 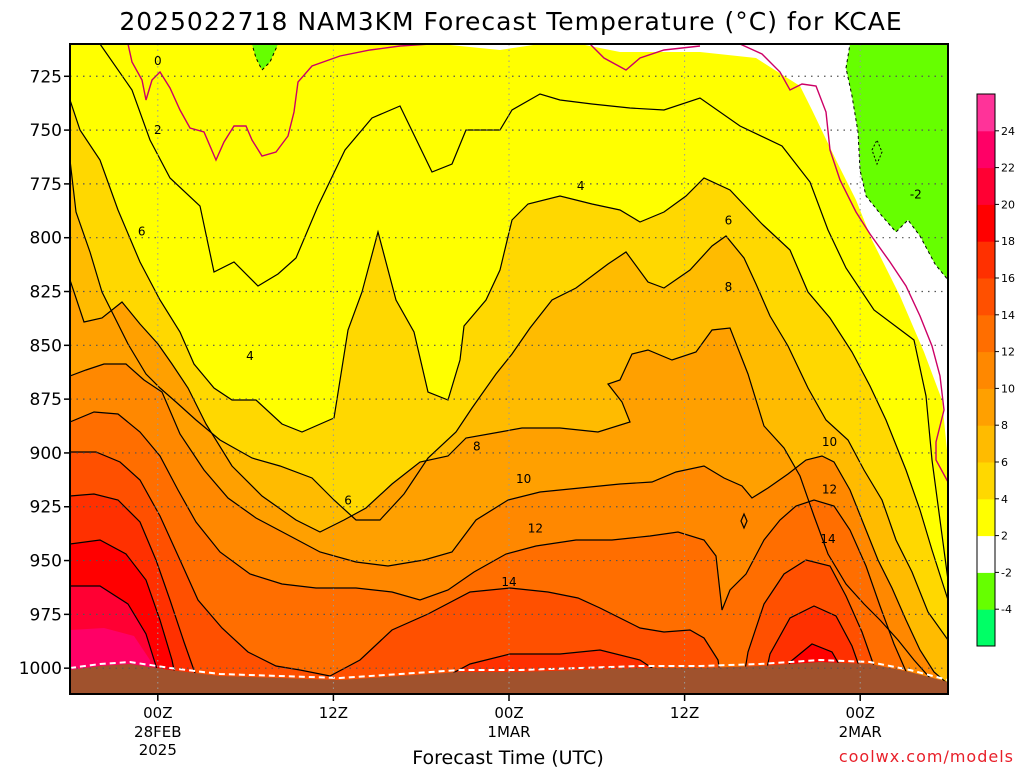 I want to click on colorbar-label: -4, so click(x=1006, y=609).